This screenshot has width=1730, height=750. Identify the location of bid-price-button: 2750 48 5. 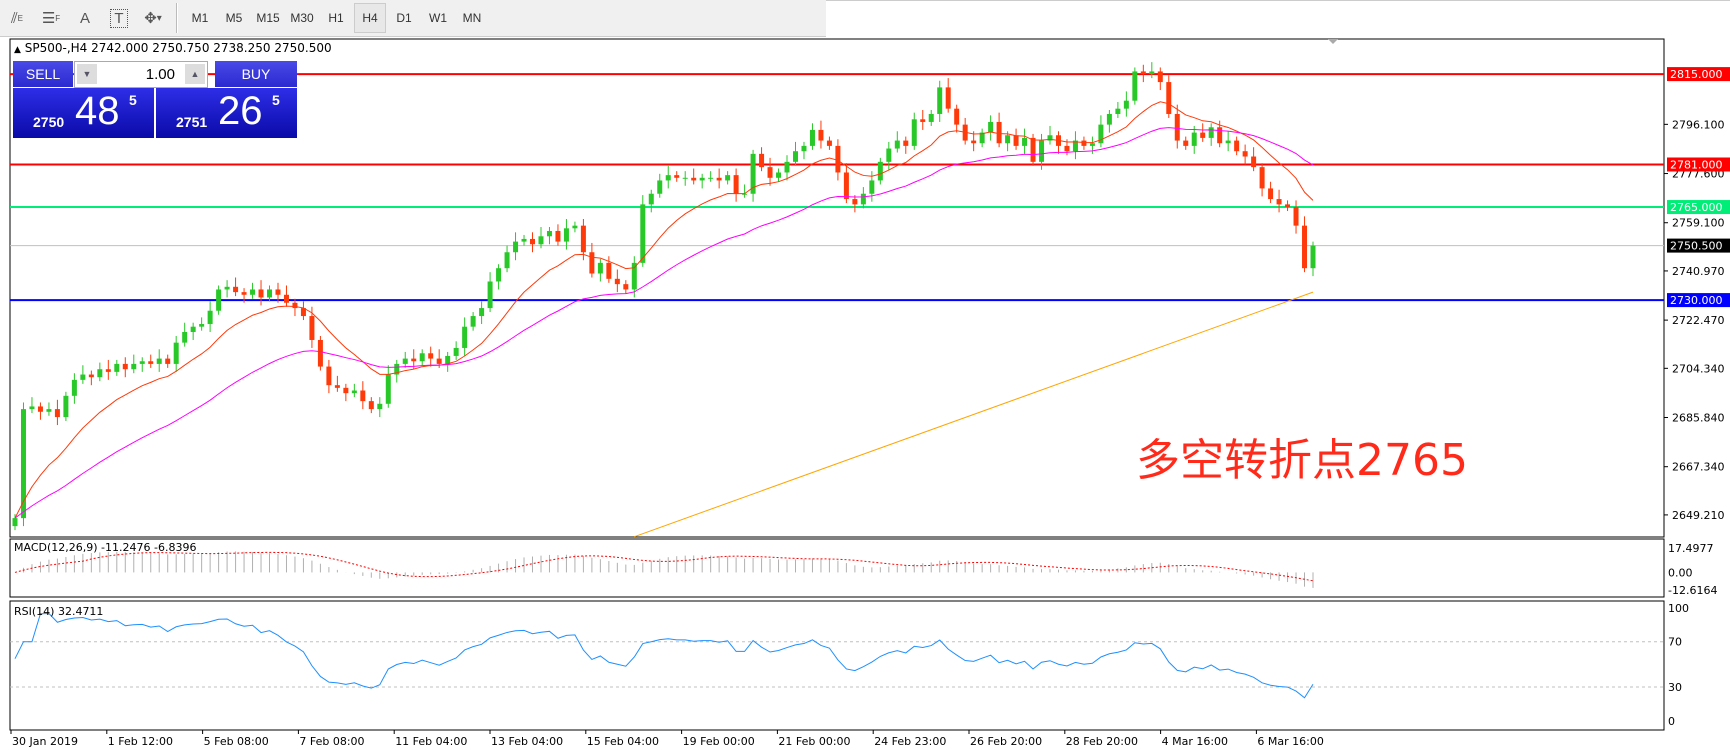
(83, 113).